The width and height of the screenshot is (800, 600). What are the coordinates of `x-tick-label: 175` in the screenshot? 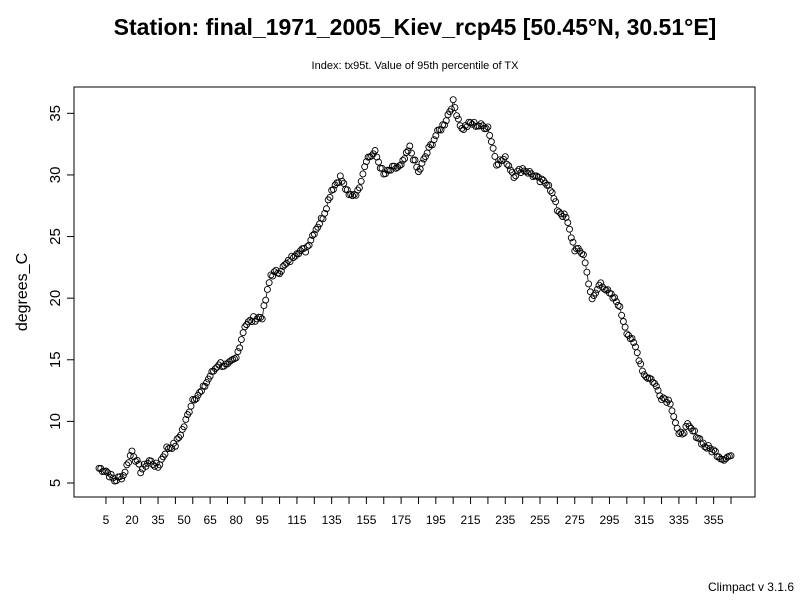 It's located at (401, 520).